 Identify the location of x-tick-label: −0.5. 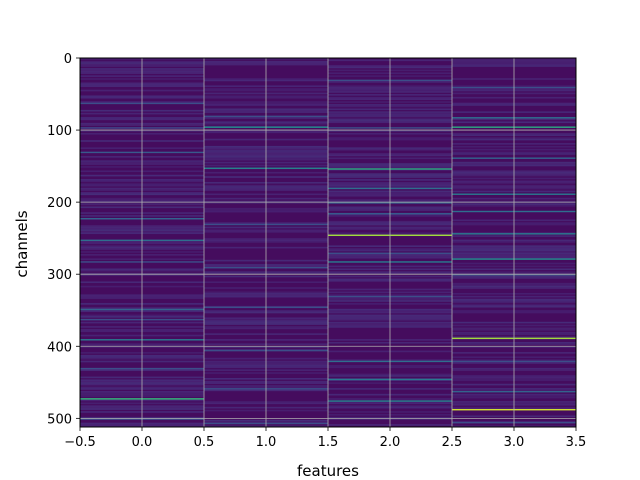
(80, 442).